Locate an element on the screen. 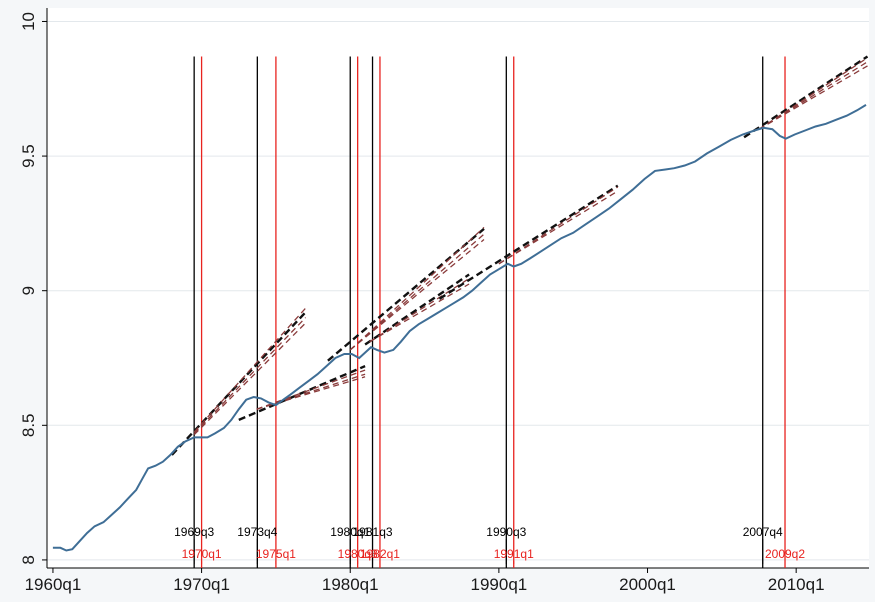  marker-label: 2007q4 is located at coordinates (763, 532).